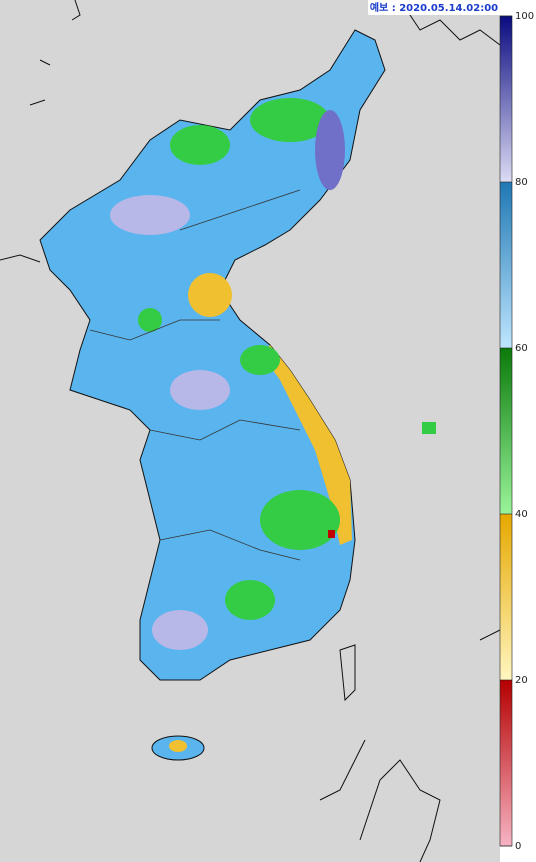 Image resolution: width=536 pixels, height=862 pixels. I want to click on tick-label: 40, so click(521, 514).